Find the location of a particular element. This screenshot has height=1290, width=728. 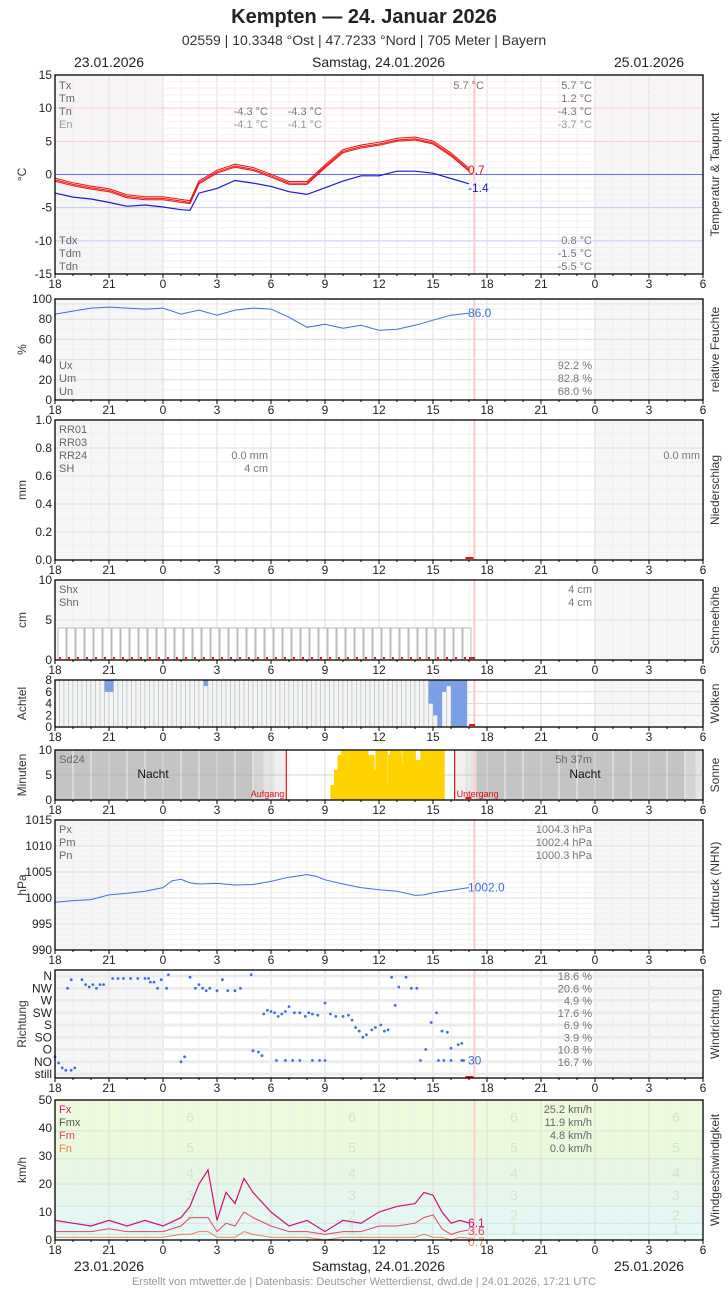

y-tick-label: 30 is located at coordinates (46, 1156).